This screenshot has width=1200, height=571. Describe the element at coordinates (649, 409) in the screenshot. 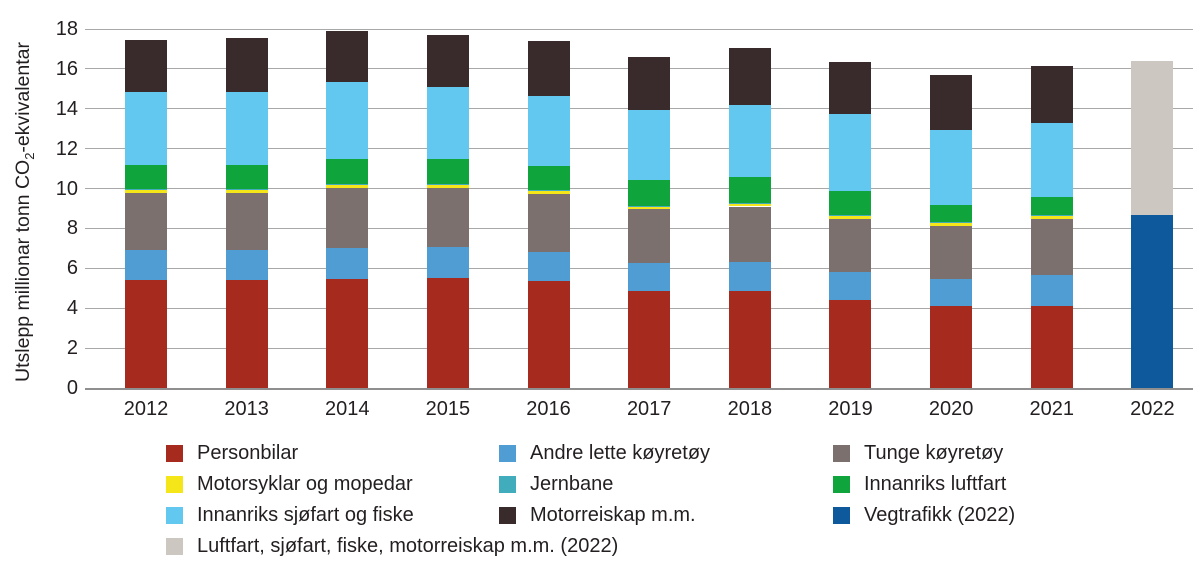

I see `x-tick-label: 2017` at that location.